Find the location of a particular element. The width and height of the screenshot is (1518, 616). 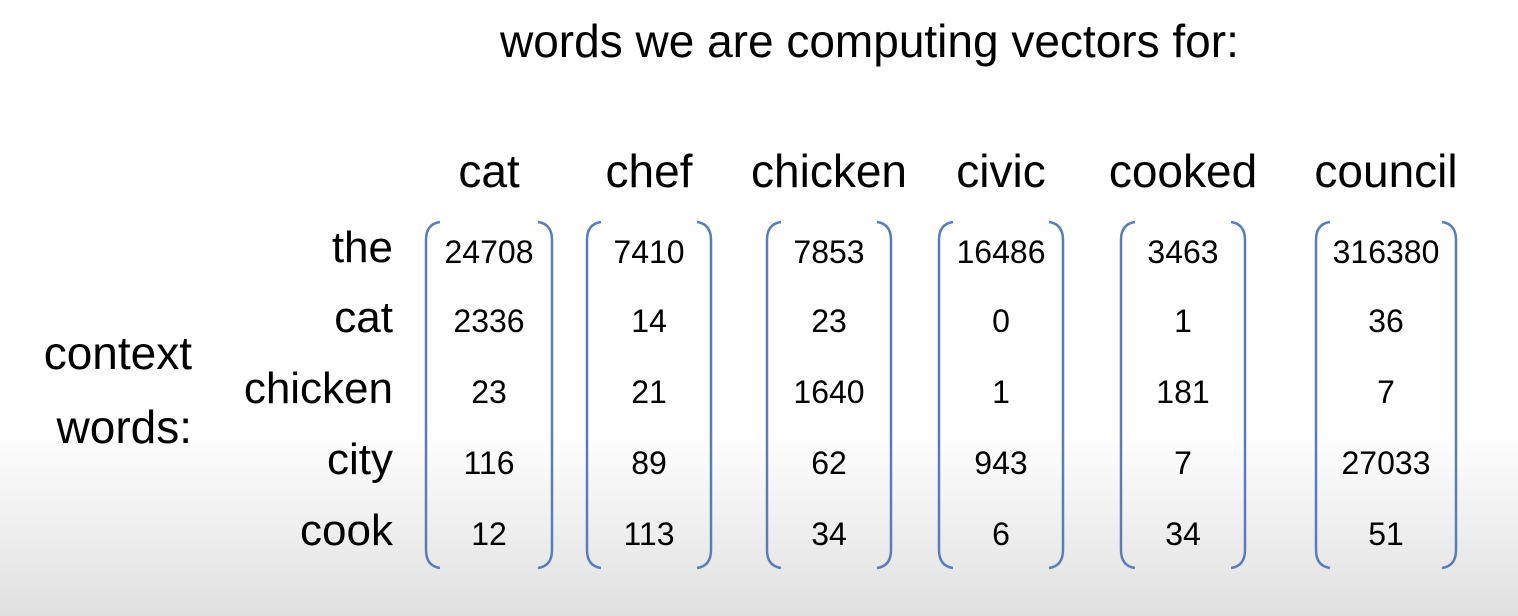

cell-city-chef: 89 is located at coordinates (649, 463).